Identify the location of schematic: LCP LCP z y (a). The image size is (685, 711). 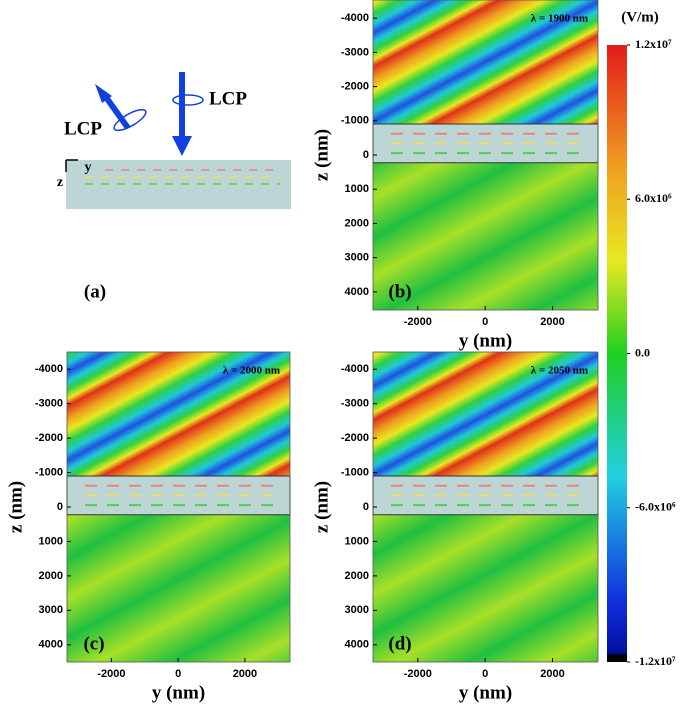
(174, 187).